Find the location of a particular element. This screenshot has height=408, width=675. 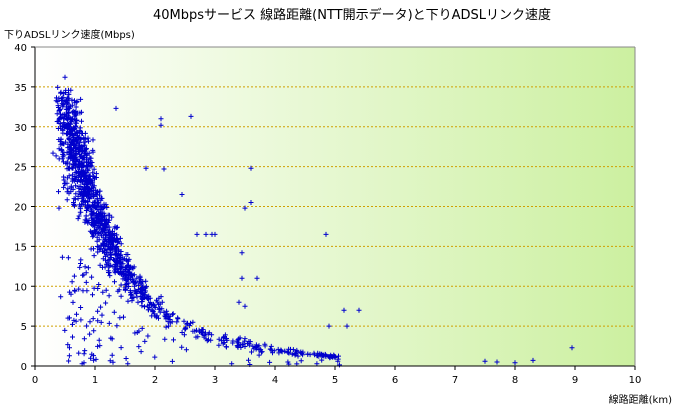

y-tick-label-4: 20 is located at coordinates (20, 208).